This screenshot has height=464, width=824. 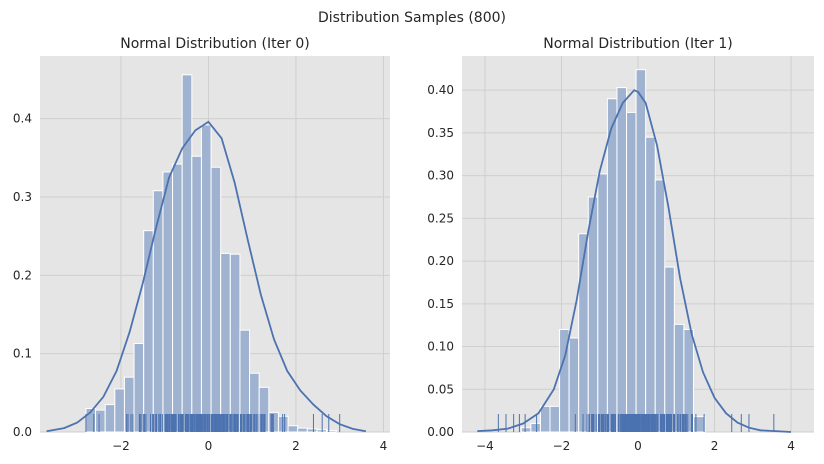 What do you see at coordinates (412, 18) in the screenshot?
I see `figure-suptitle: Distribution Samples (800)` at bounding box center [412, 18].